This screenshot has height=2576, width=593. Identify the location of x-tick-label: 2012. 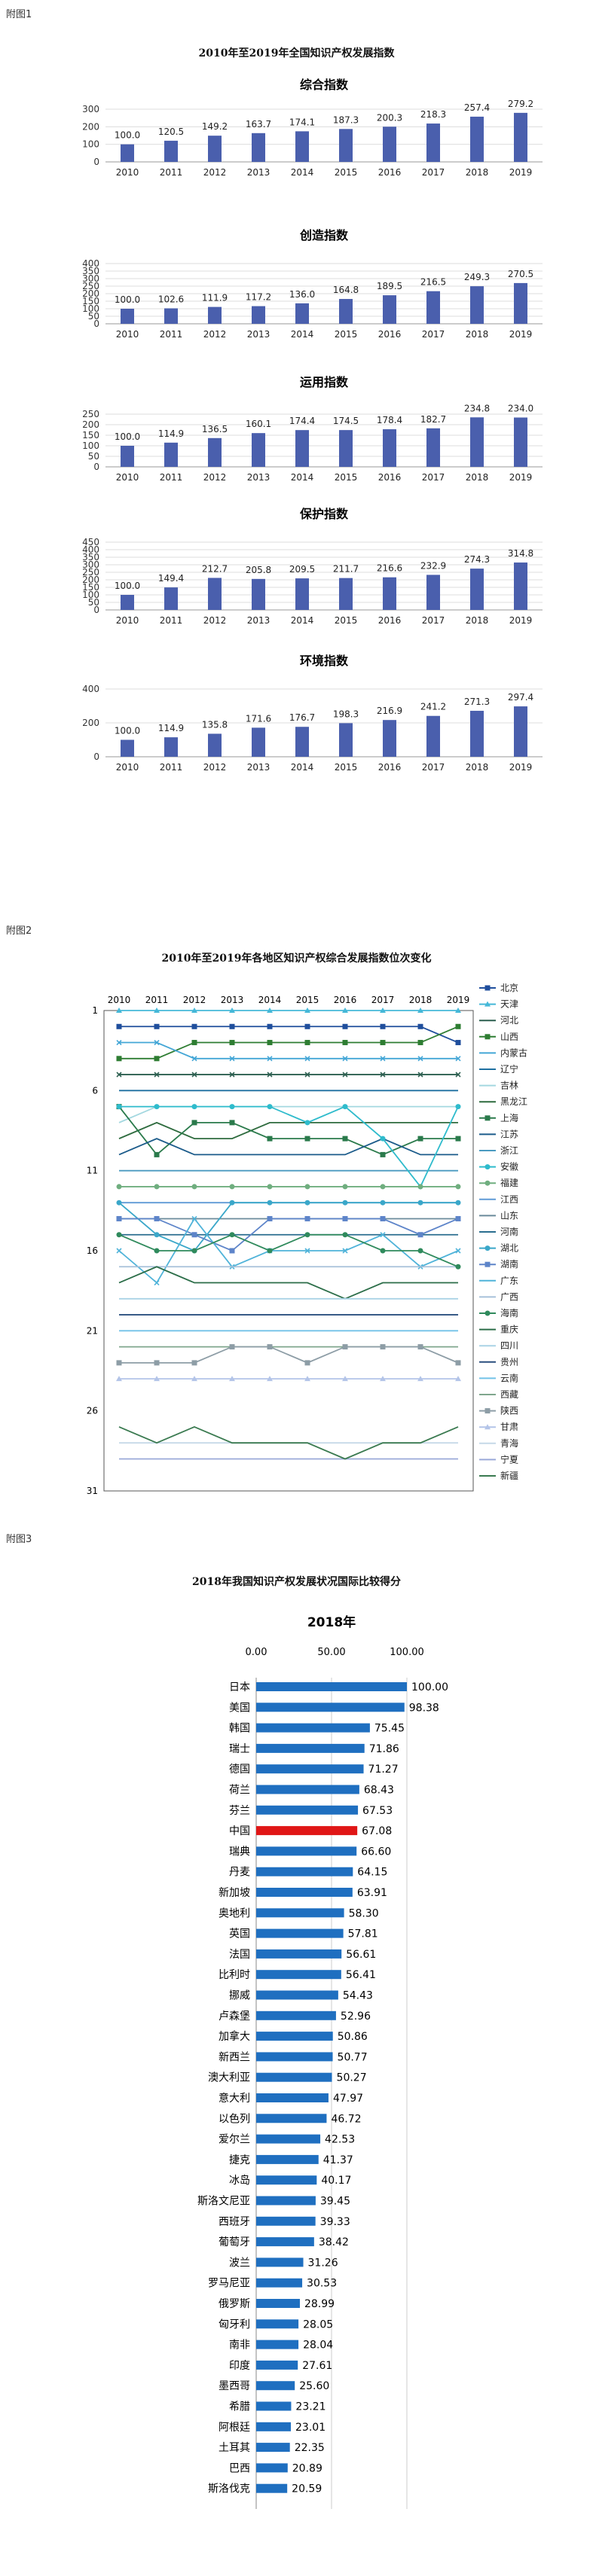
(215, 620).